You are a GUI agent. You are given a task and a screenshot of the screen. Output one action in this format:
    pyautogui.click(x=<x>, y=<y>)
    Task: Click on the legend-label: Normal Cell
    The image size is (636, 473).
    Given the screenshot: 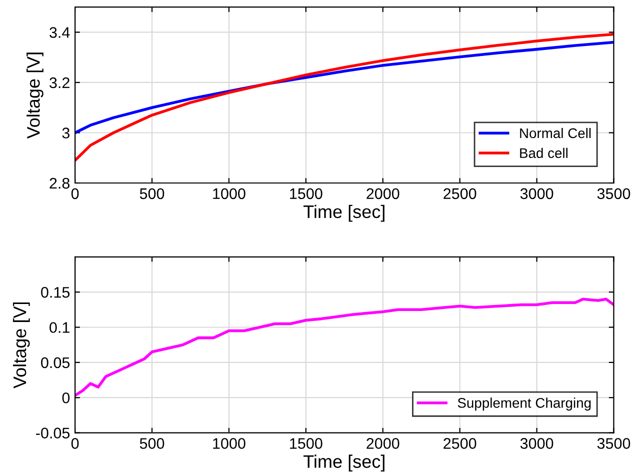 What is the action you would take?
    pyautogui.click(x=555, y=133)
    